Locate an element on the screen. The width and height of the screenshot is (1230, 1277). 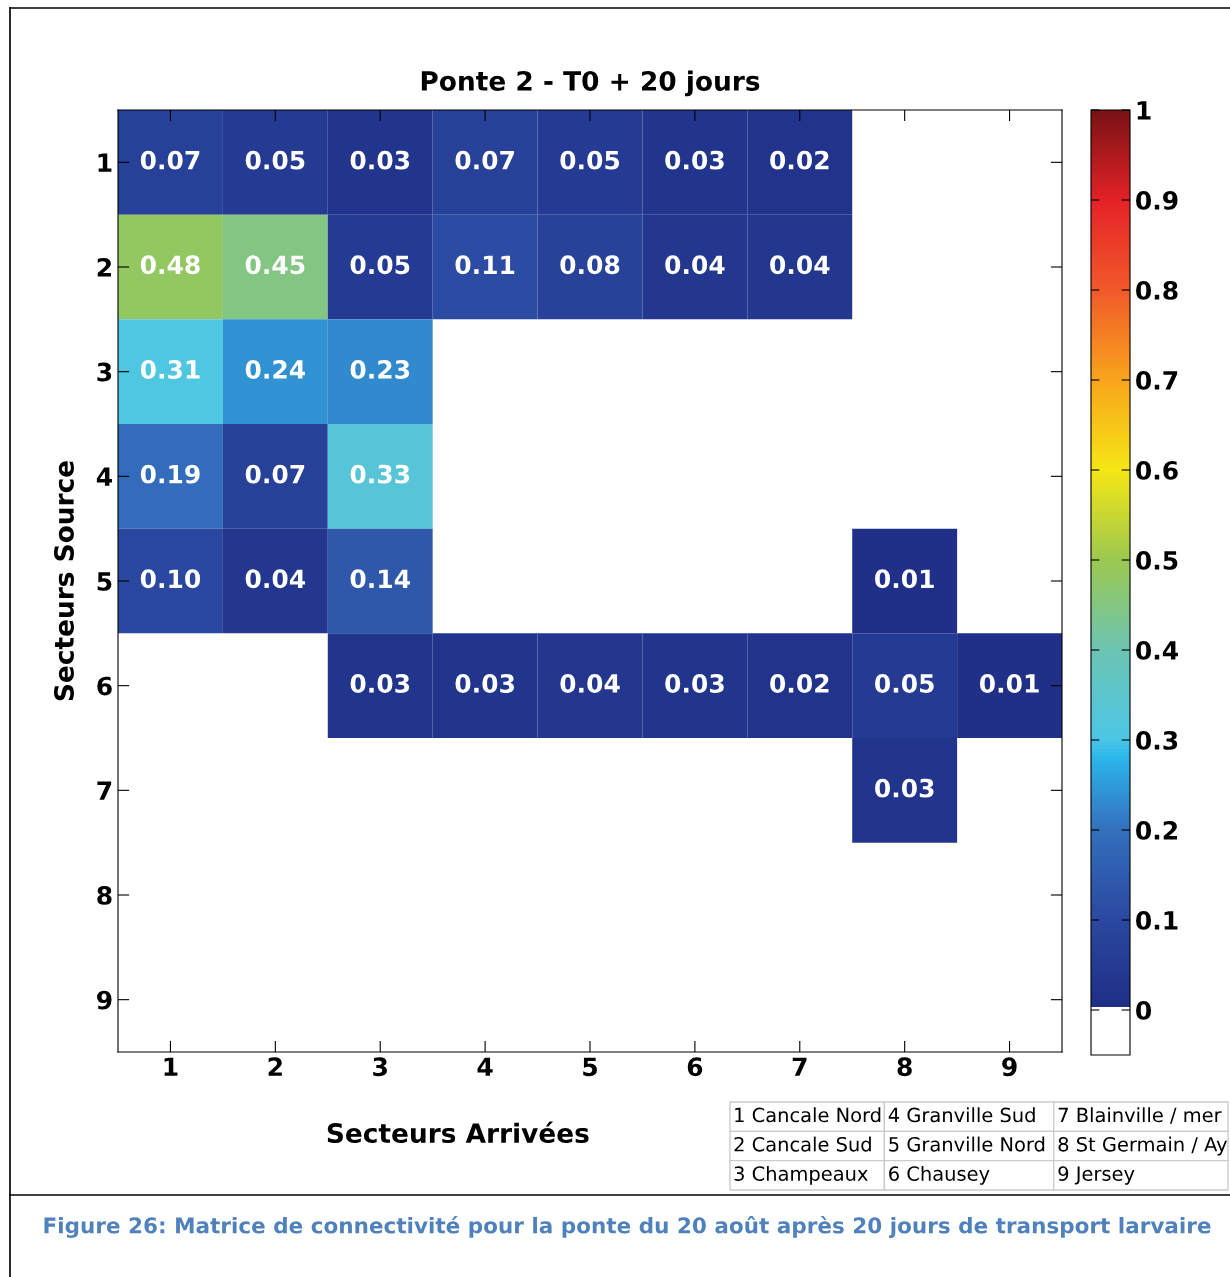
x-tick-label: 5 is located at coordinates (590, 1067).